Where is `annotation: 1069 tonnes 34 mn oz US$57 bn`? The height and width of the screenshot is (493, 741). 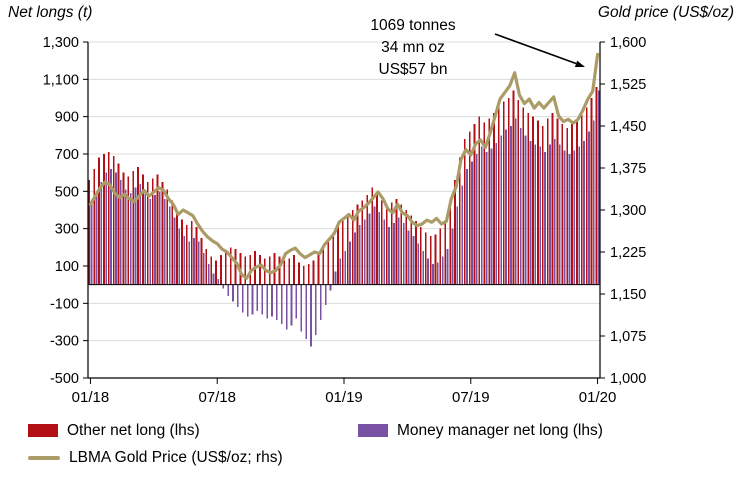
annotation: 1069 tonnes 34 mn oz US$57 bn is located at coordinates (477, 47).